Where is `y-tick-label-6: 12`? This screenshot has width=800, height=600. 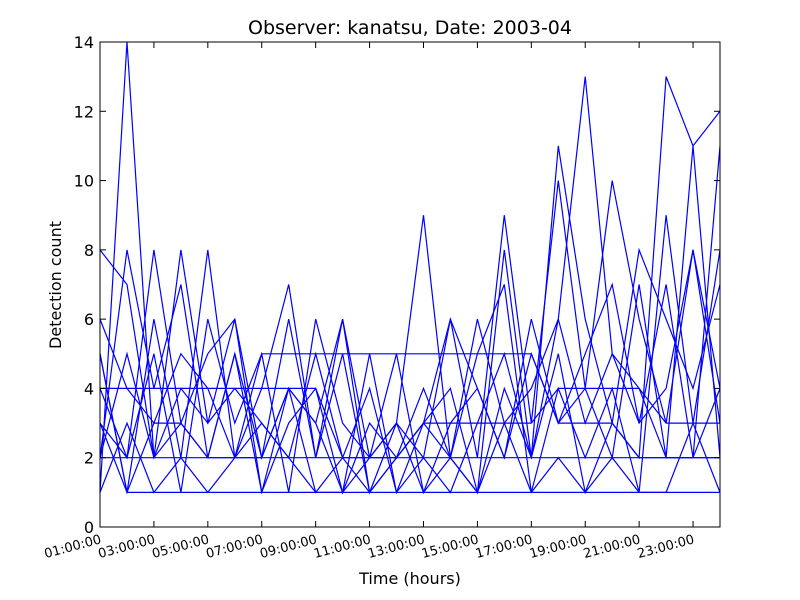 y-tick-label-6: 12 is located at coordinates (84, 111).